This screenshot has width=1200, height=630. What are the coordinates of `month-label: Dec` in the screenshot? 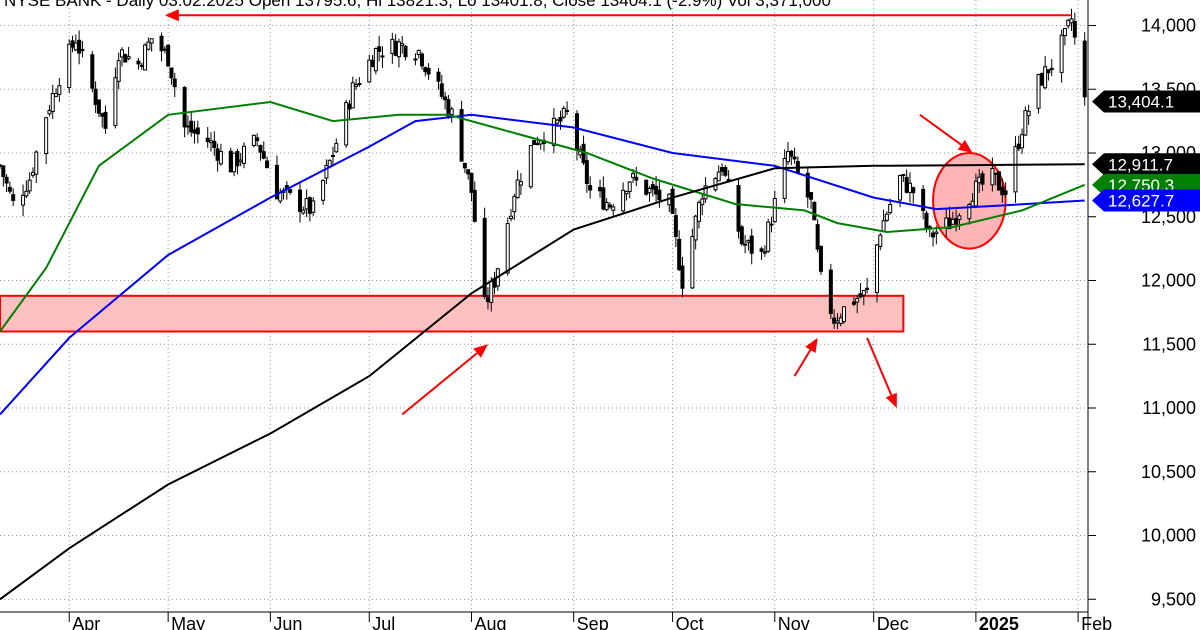 It's located at (893, 622).